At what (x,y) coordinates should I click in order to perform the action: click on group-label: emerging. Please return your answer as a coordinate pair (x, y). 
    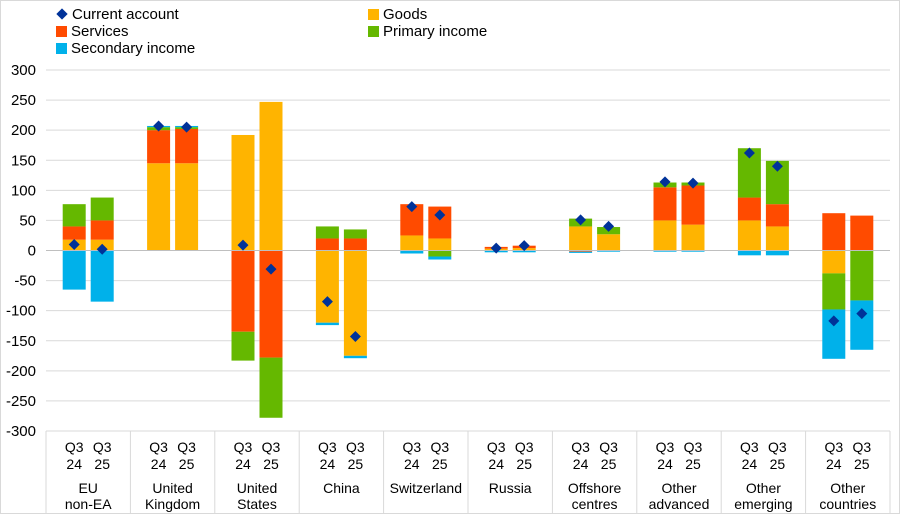
    Looking at the image, I should click on (763, 504).